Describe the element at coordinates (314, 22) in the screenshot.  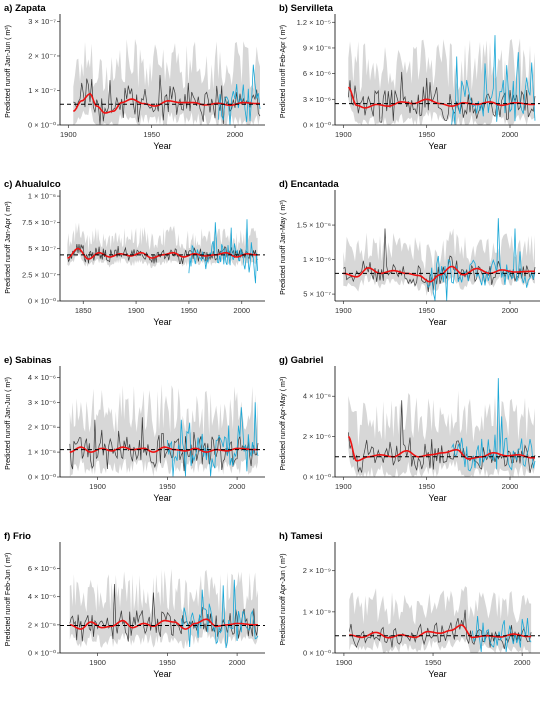
I see `y-tick-label: 1.2 × 10⁻⁵` at that location.